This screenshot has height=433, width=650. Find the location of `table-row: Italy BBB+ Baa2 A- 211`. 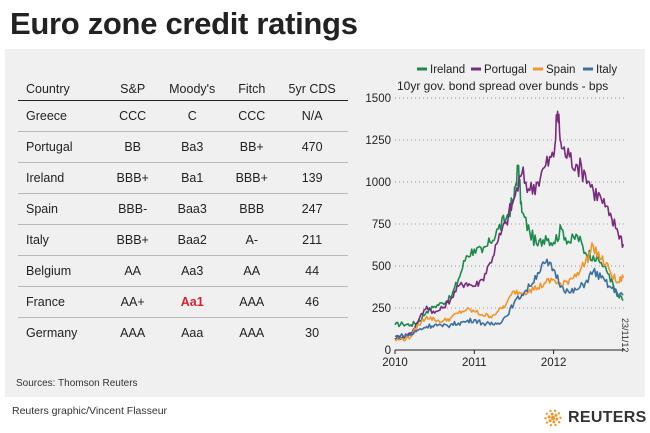

table-row: Italy BBB+ Baa2 A- 211 is located at coordinates (183, 240).